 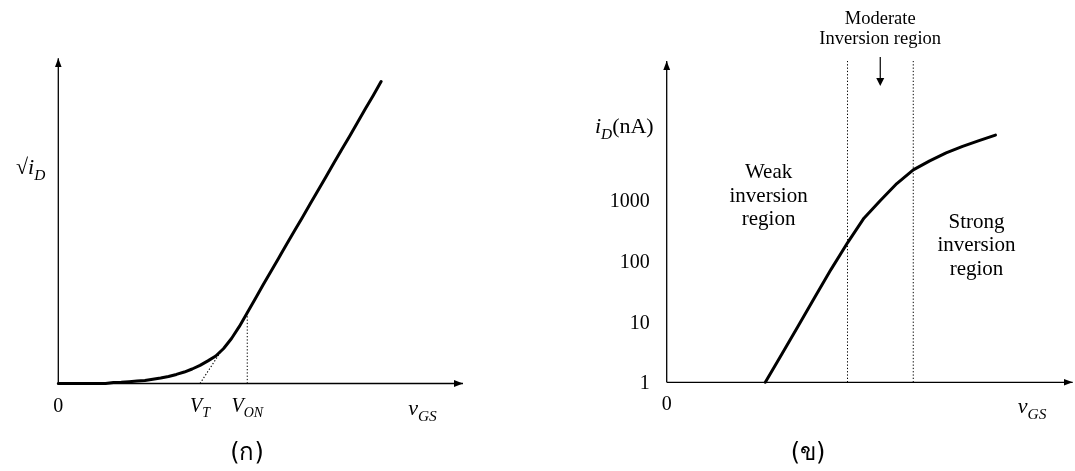 I want to click on text: Moderate Inversion region, so click(x=880, y=28).